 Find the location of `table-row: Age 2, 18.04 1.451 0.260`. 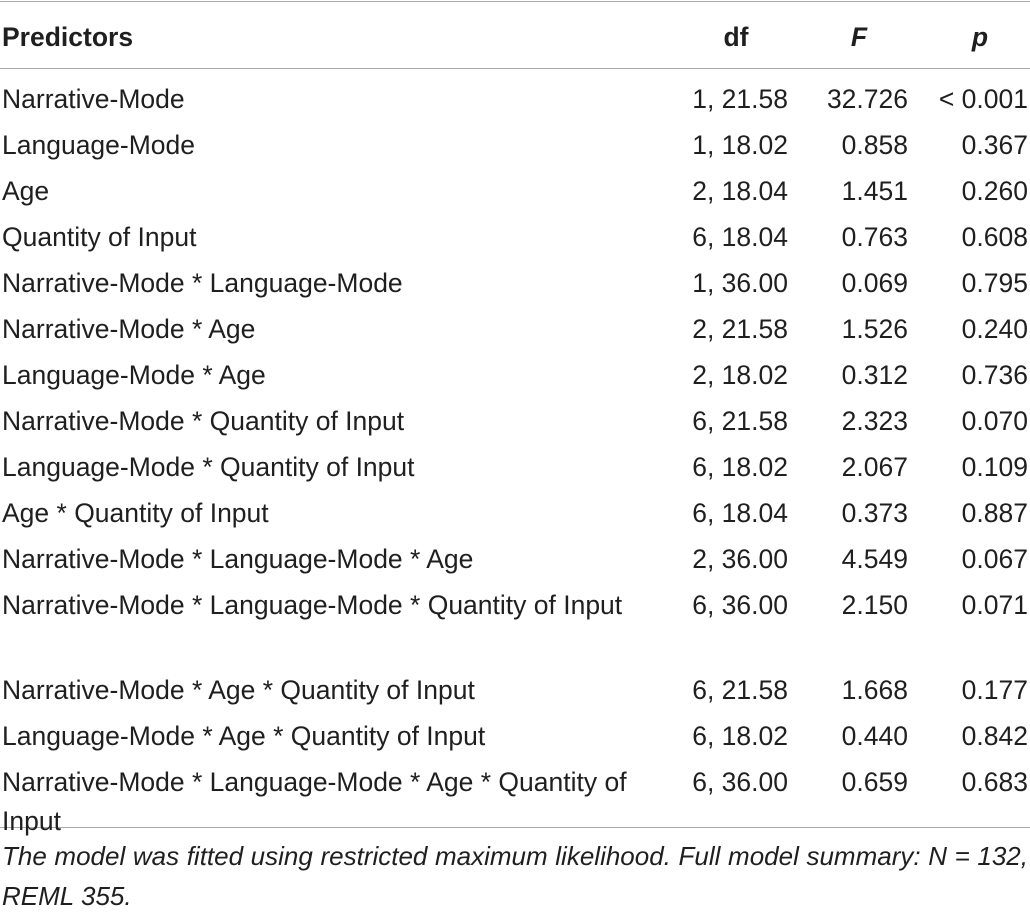

table-row: Age 2, 18.04 1.451 0.260 is located at coordinates (515, 193).